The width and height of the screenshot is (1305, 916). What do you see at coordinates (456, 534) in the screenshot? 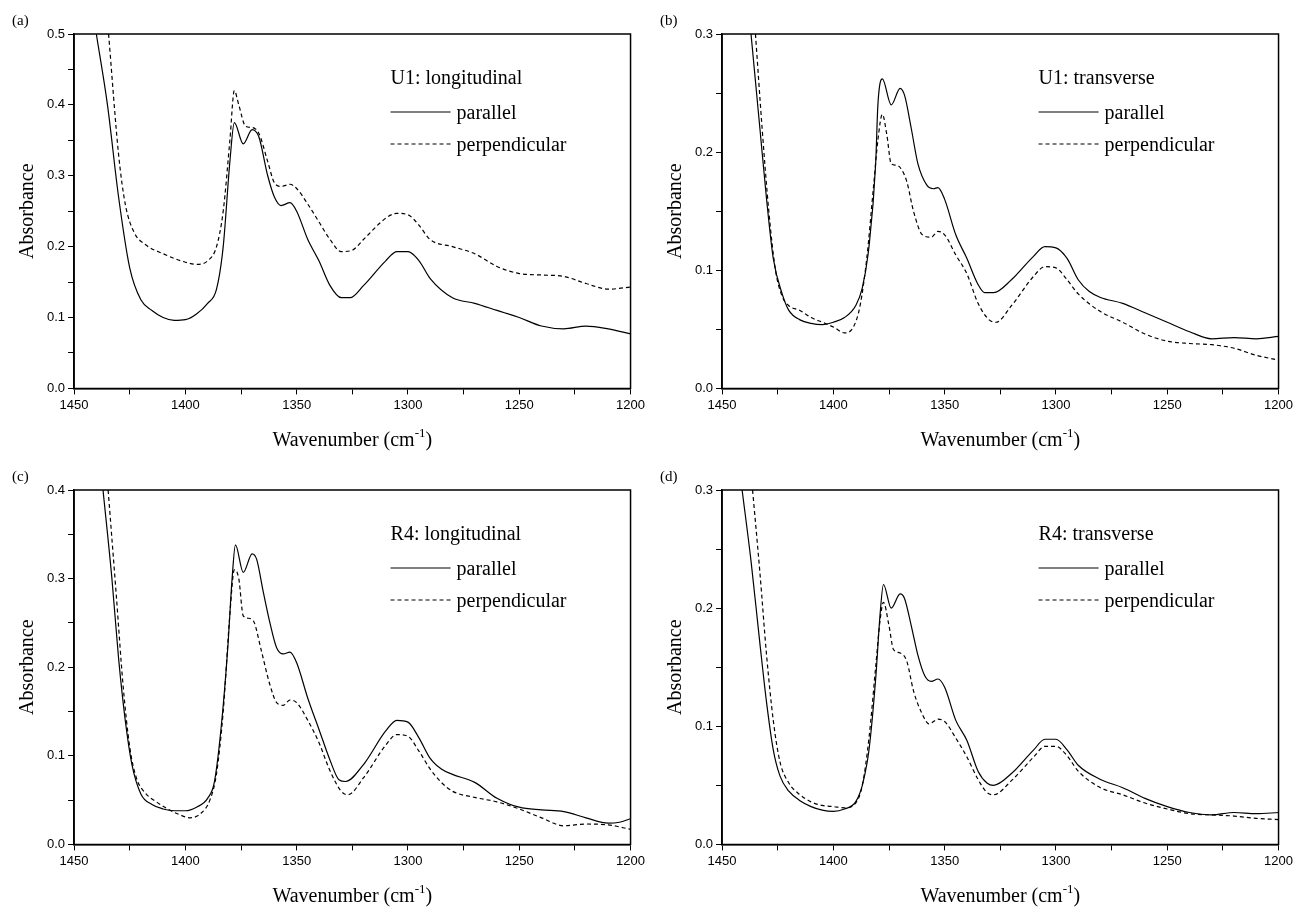
I see `legend-title: R4: longitudinal` at bounding box center [456, 534].